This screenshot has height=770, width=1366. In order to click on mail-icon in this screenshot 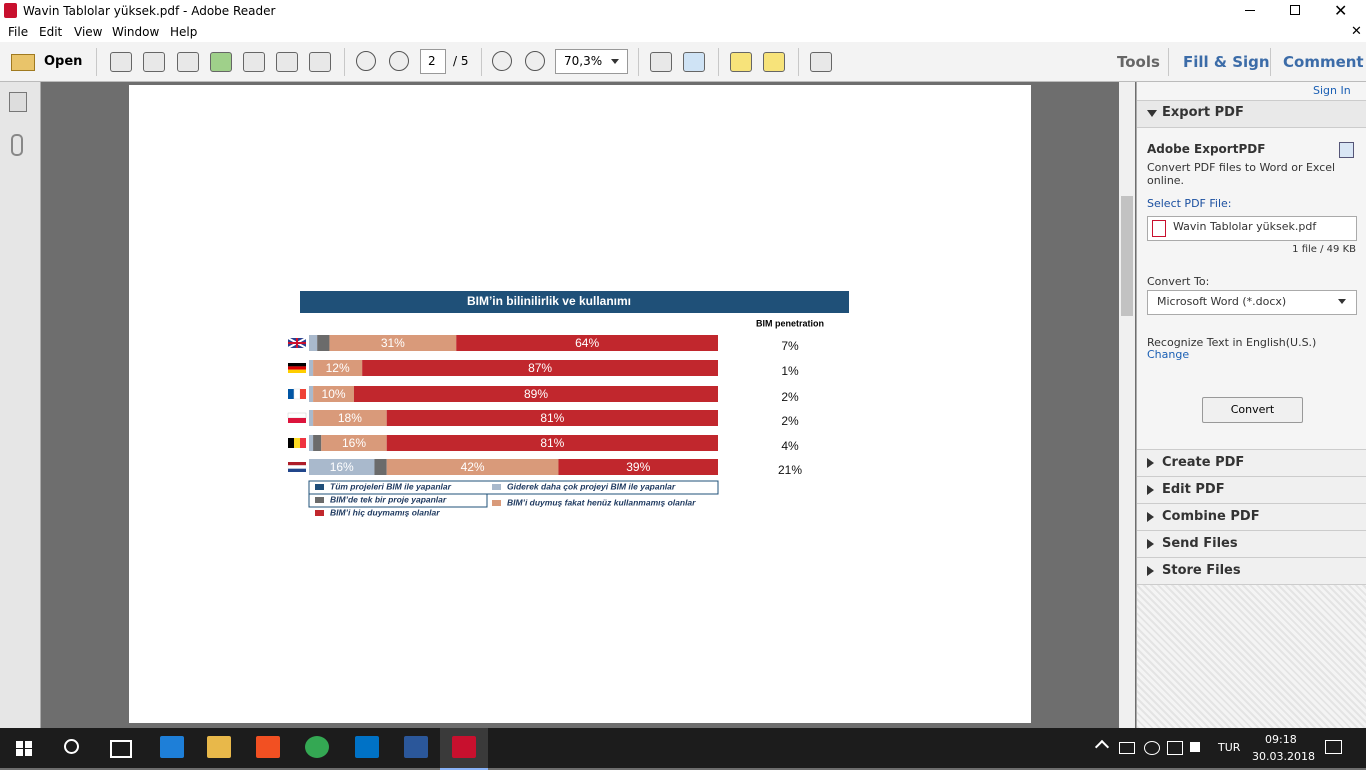, I will do `click(320, 62)`.